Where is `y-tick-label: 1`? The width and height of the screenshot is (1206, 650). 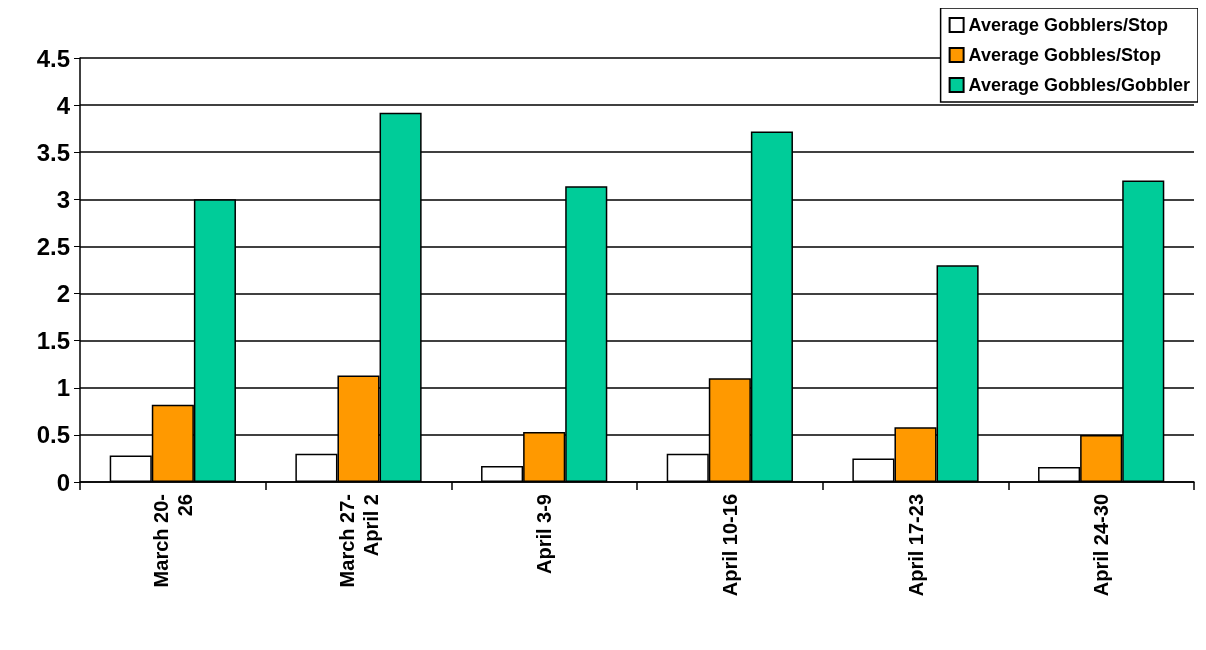 y-tick-label: 1 is located at coordinates (63, 388).